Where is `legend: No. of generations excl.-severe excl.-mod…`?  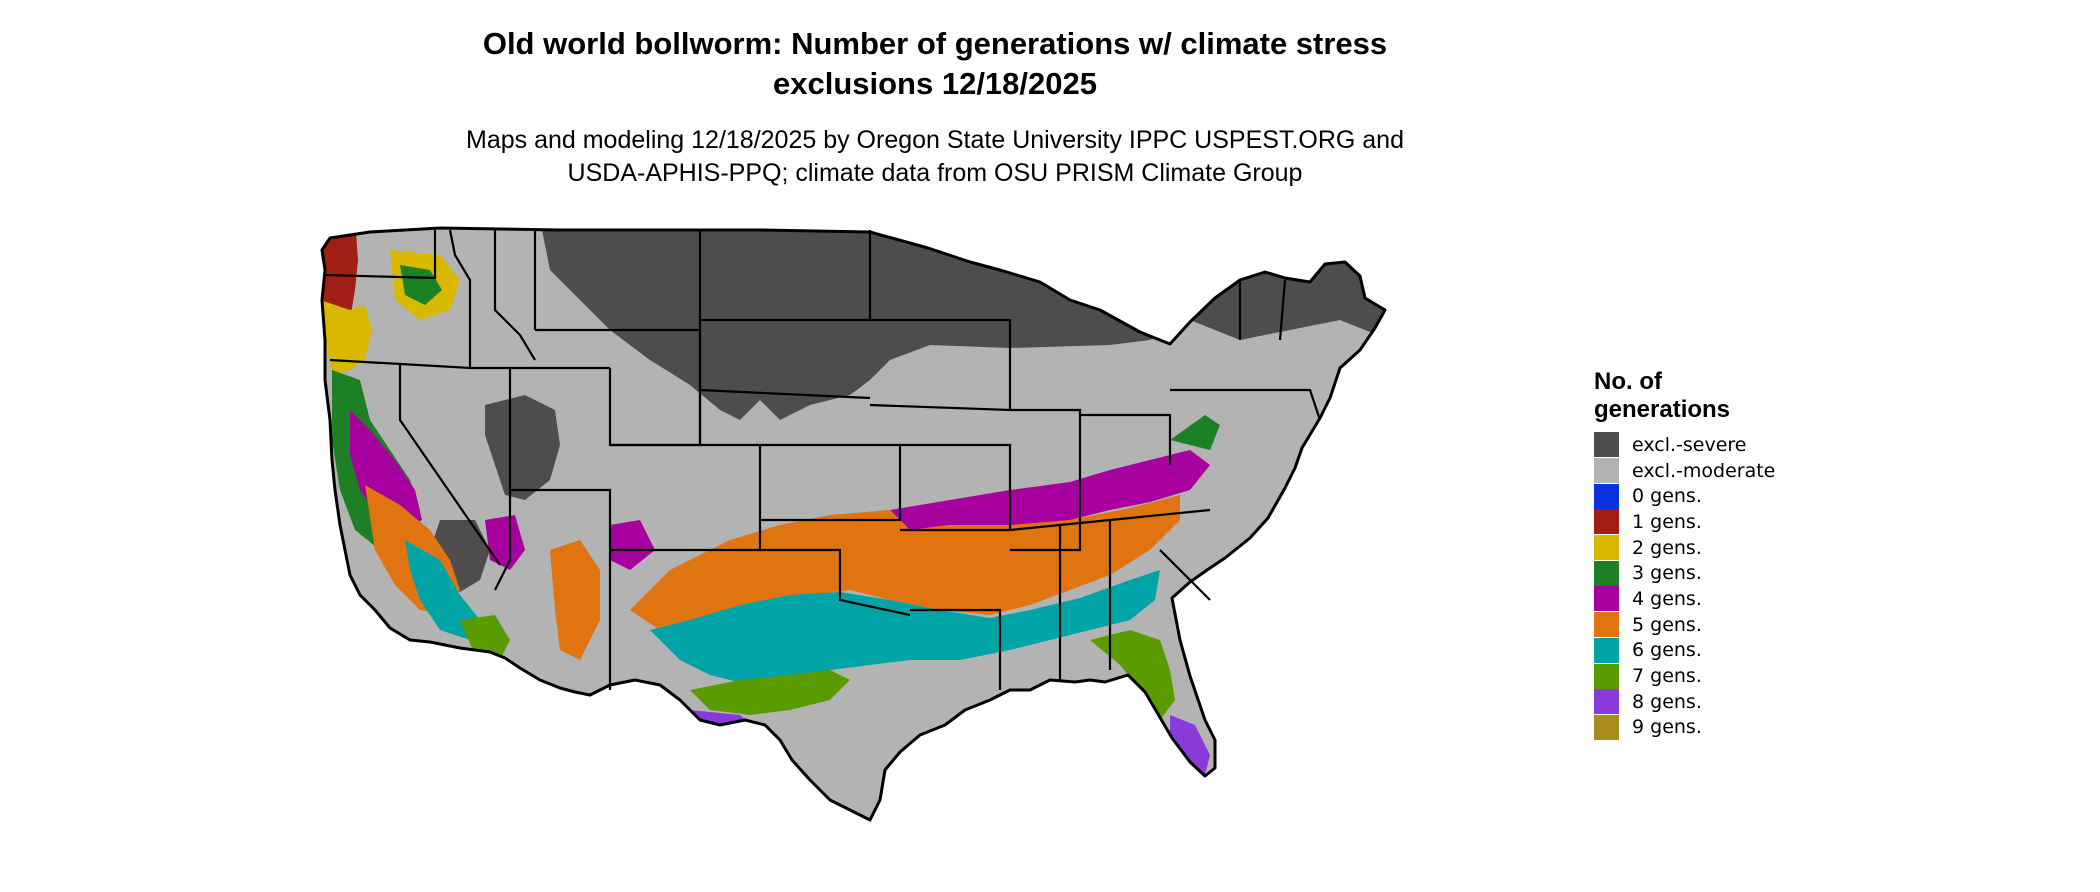
legend: No. of generations excl.-severe excl.-mod… is located at coordinates (1754, 554).